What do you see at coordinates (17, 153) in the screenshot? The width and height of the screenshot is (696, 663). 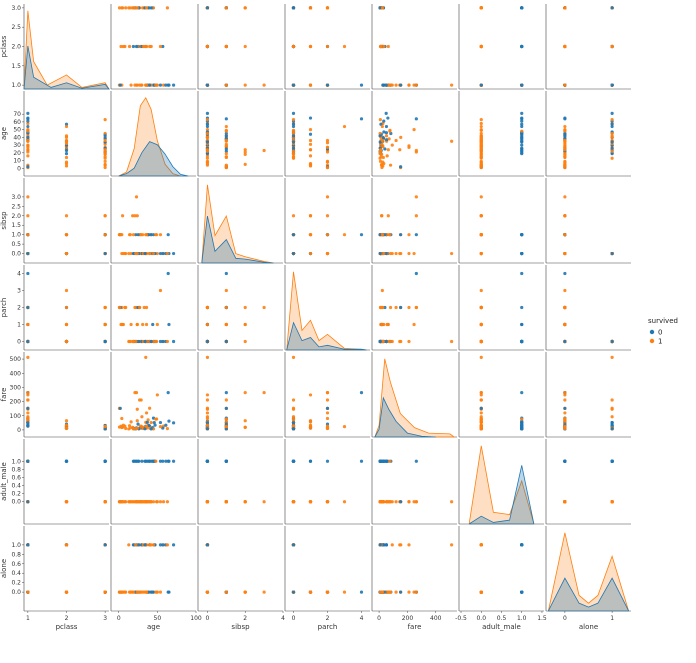 I see `y-tick-label: 20` at bounding box center [17, 153].